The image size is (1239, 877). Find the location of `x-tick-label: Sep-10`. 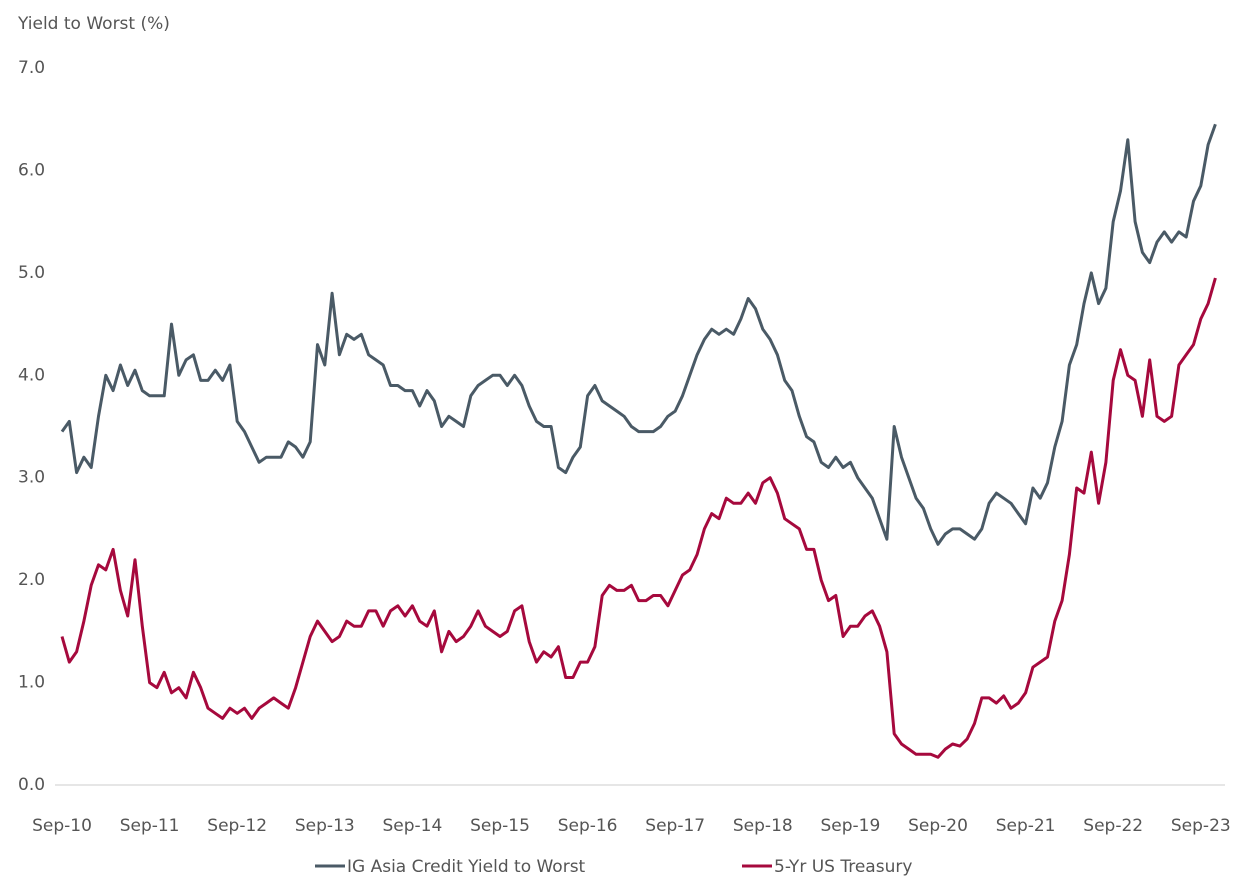

x-tick-label: Sep-10 is located at coordinates (62, 826).